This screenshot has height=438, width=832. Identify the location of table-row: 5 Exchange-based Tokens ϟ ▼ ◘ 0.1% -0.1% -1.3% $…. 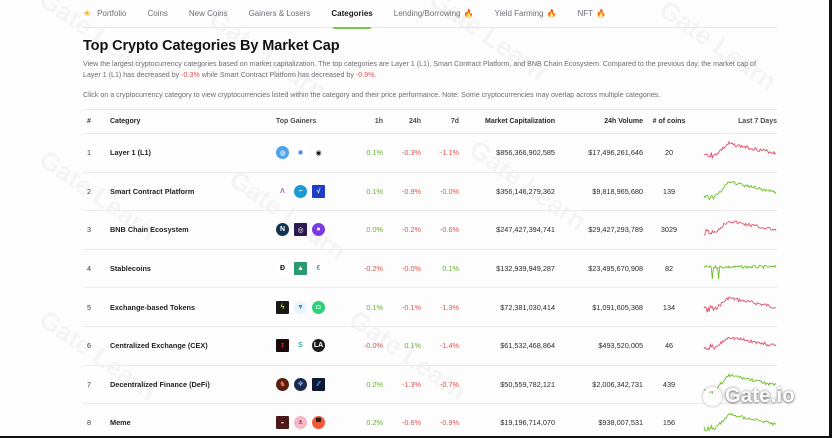
(430, 307).